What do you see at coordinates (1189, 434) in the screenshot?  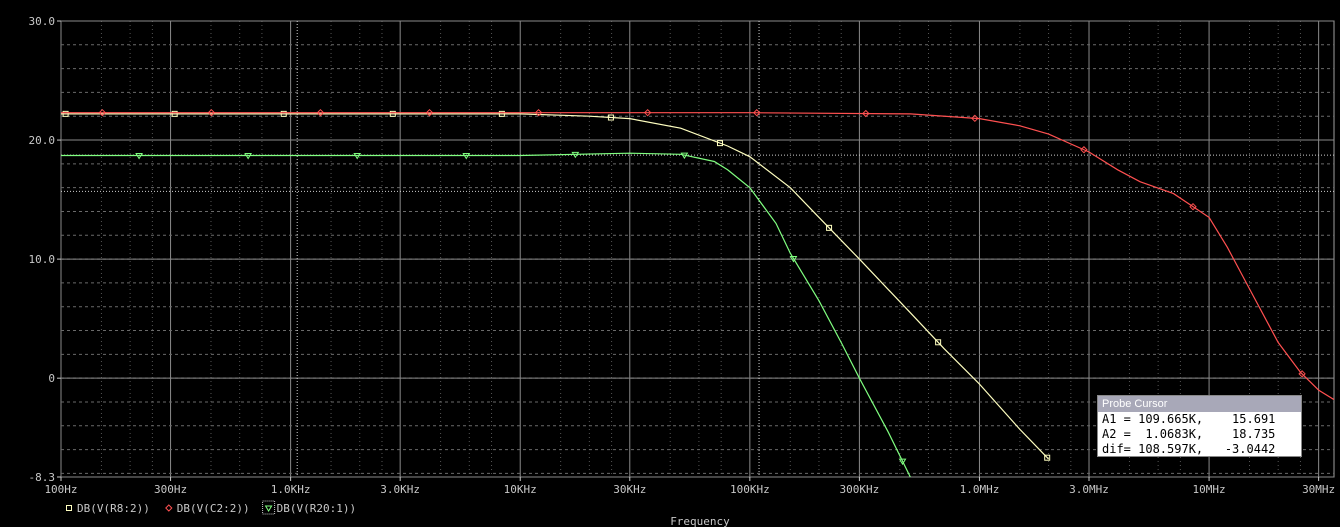 I see `probe-row-a2: A2 = 1.0683K, 18.735` at bounding box center [1189, 434].